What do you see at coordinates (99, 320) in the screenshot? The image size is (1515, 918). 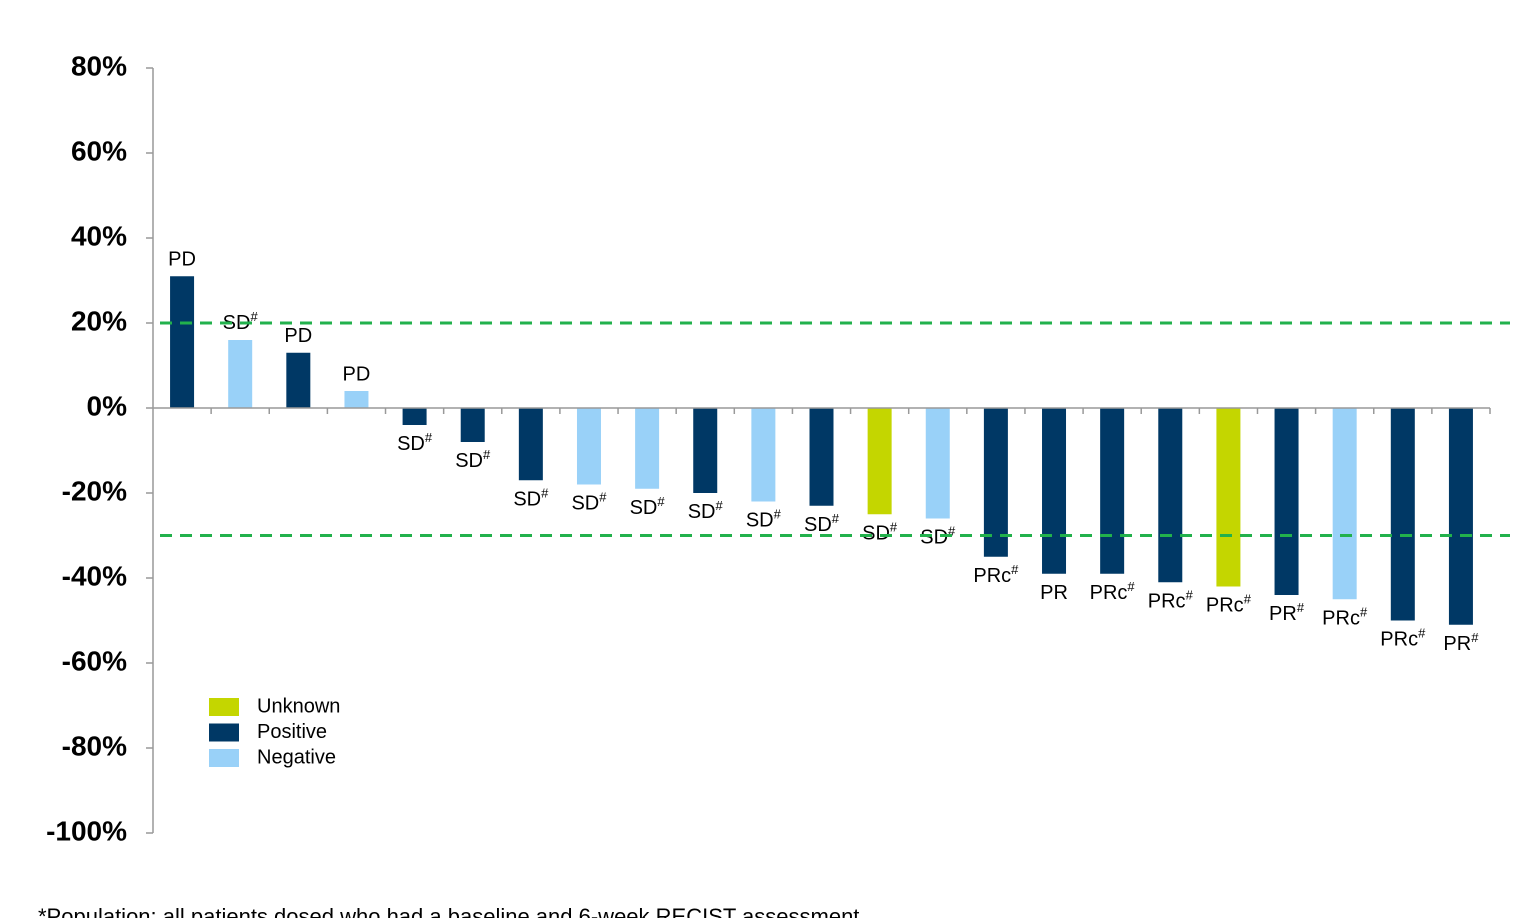 I see `y-tick-label: 20%` at bounding box center [99, 320].